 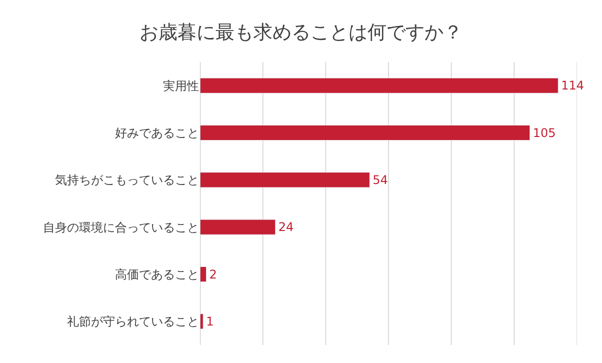 What do you see at coordinates (181, 85) in the screenshot?
I see `y-tick-label: 実用性` at bounding box center [181, 85].